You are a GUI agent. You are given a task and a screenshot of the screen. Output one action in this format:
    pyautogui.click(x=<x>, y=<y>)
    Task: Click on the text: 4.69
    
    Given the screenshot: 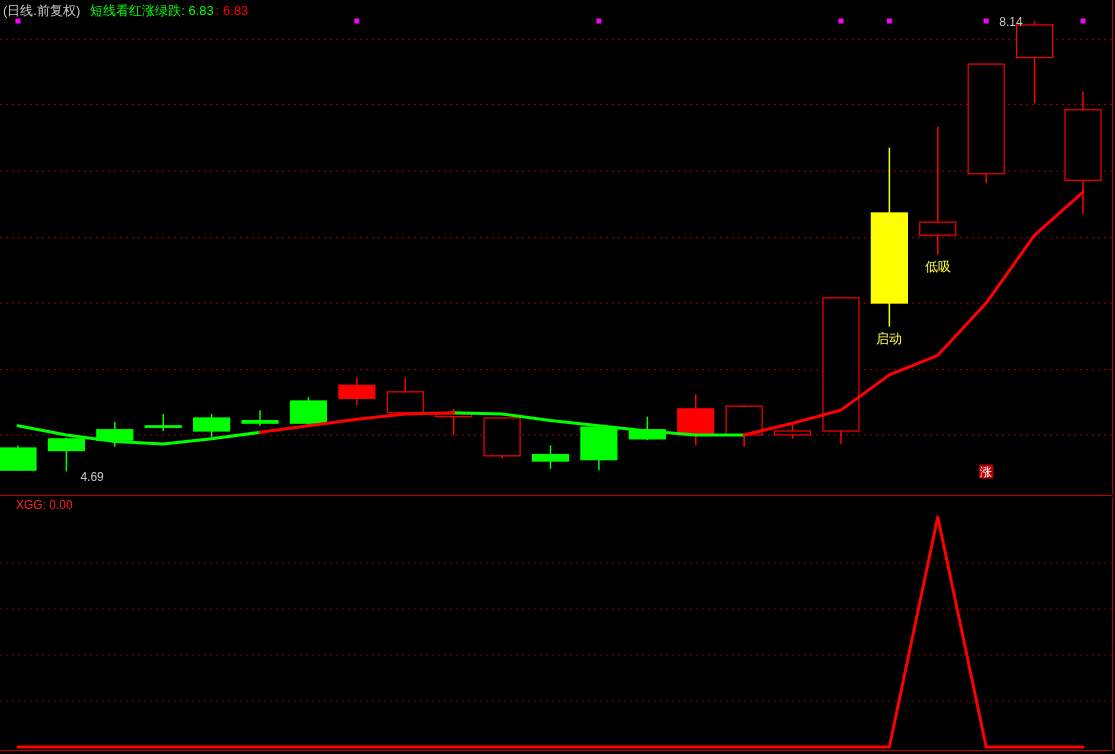 What is the action you would take?
    pyautogui.click(x=92, y=476)
    